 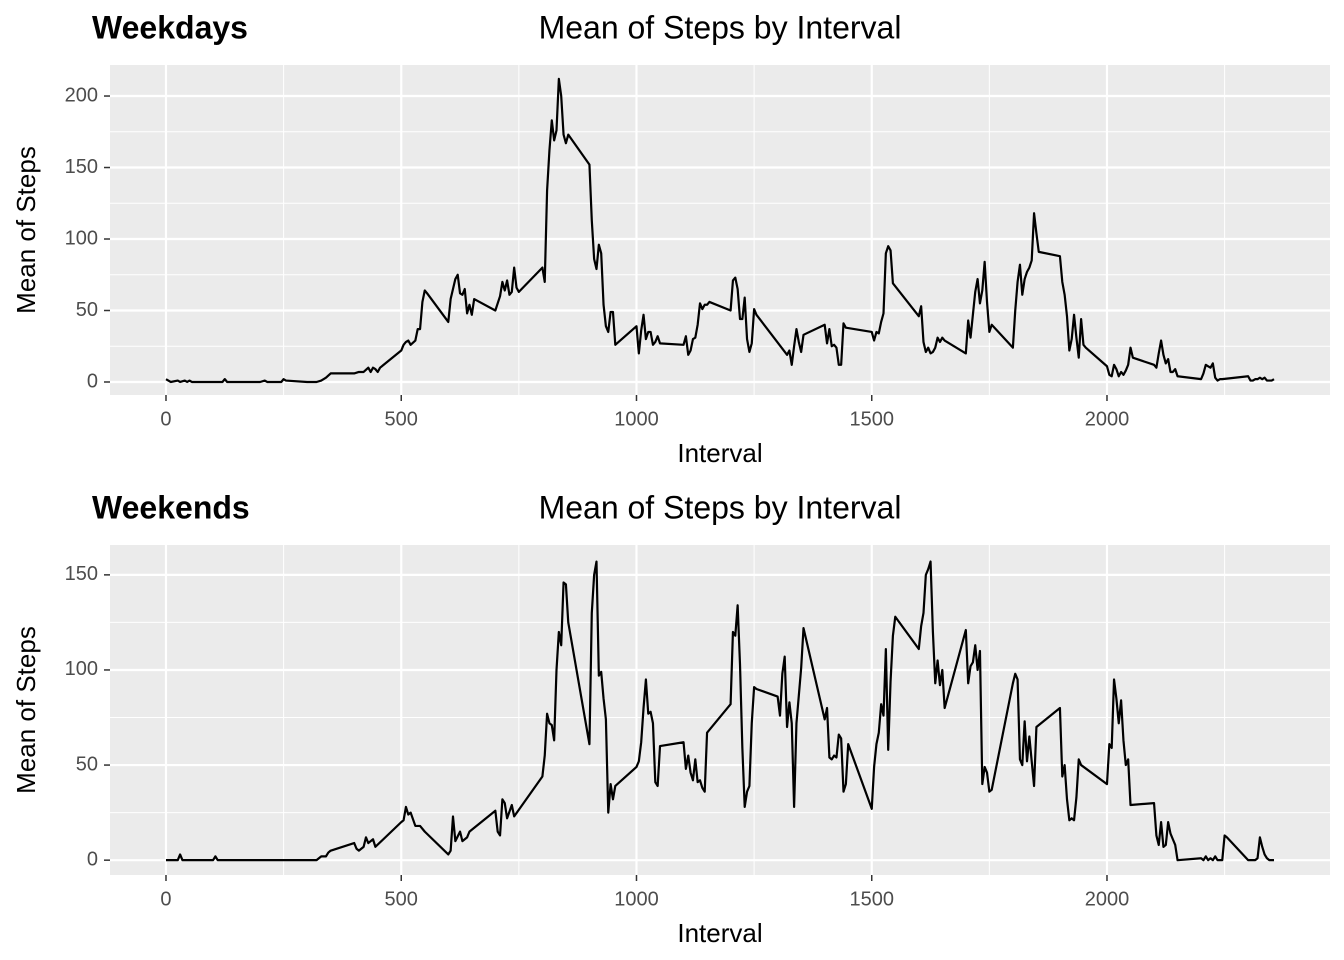 I want to click on panel-tag: Weekends, so click(x=171, y=507).